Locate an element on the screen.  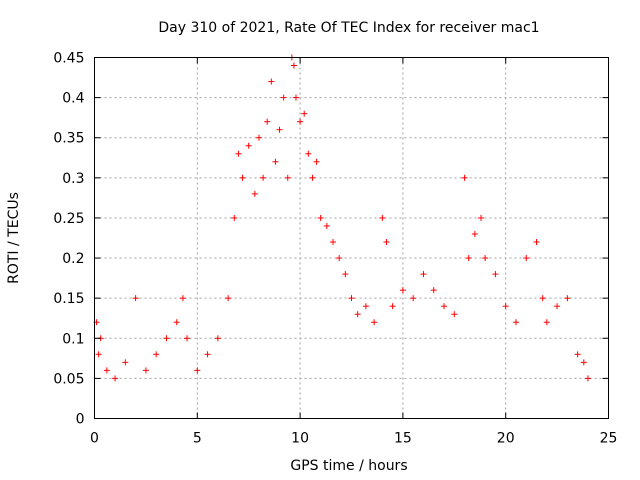
x-tick-label: 25 is located at coordinates (609, 439).